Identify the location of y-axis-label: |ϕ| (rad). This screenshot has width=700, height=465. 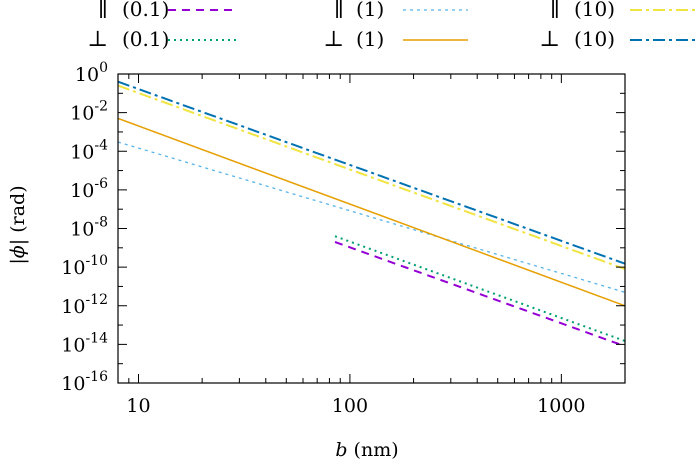
(18, 224).